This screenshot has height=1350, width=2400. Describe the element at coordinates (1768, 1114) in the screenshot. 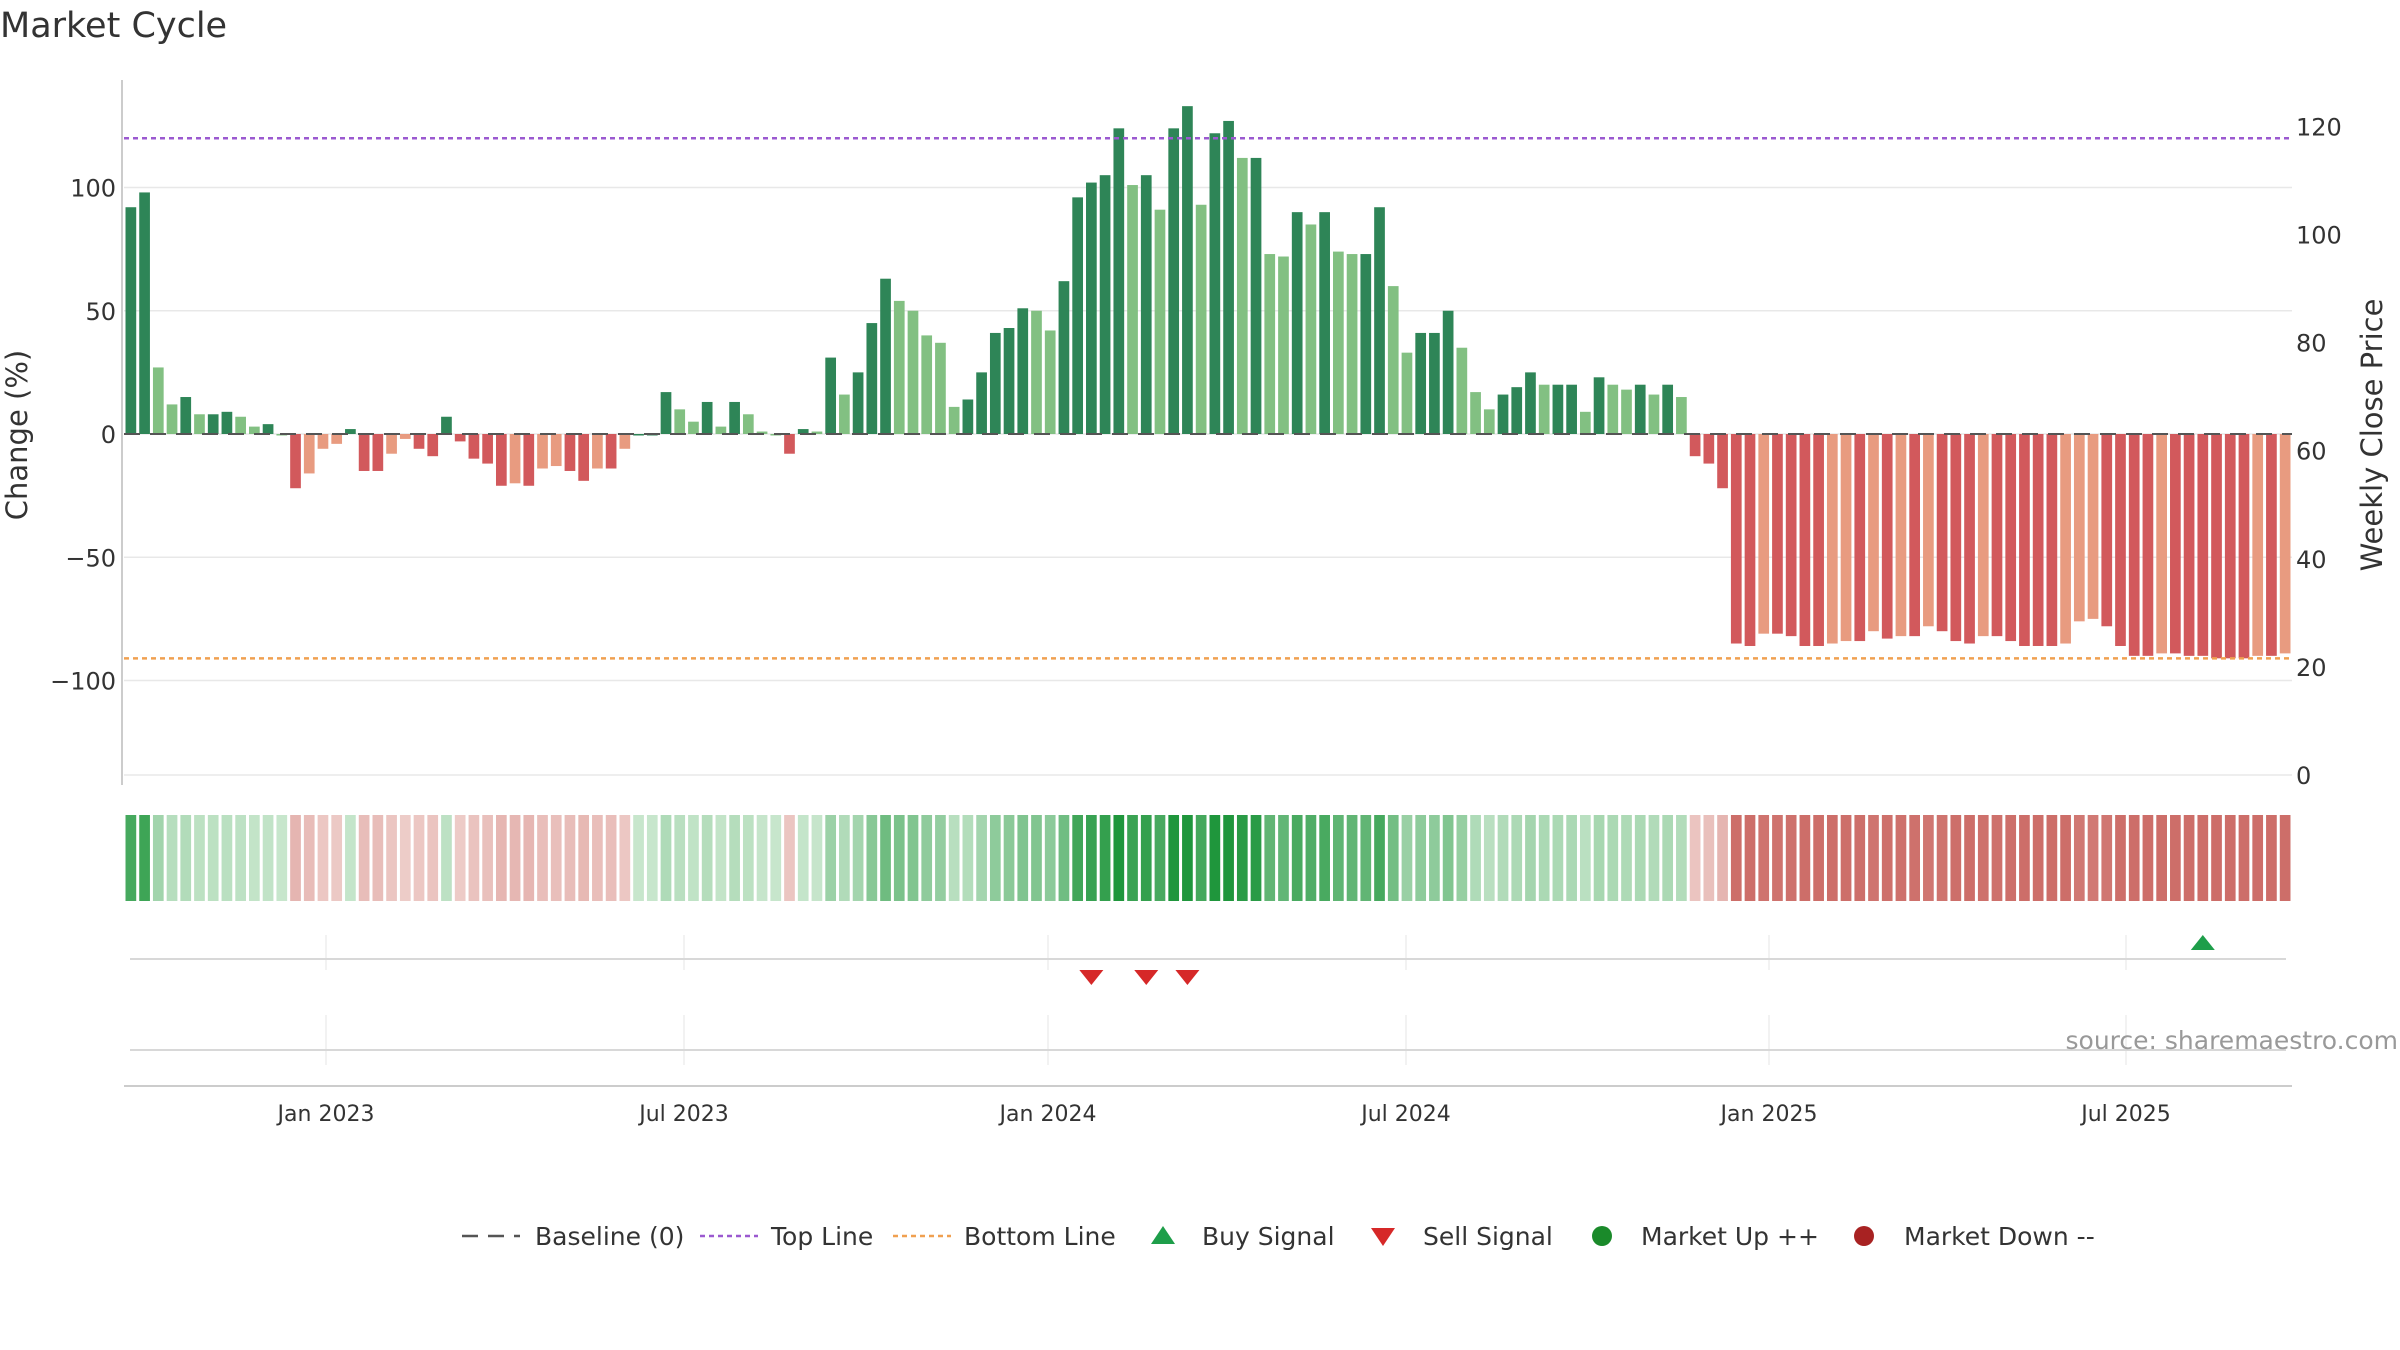

I see `x-tick-label: Jan 2025` at that location.